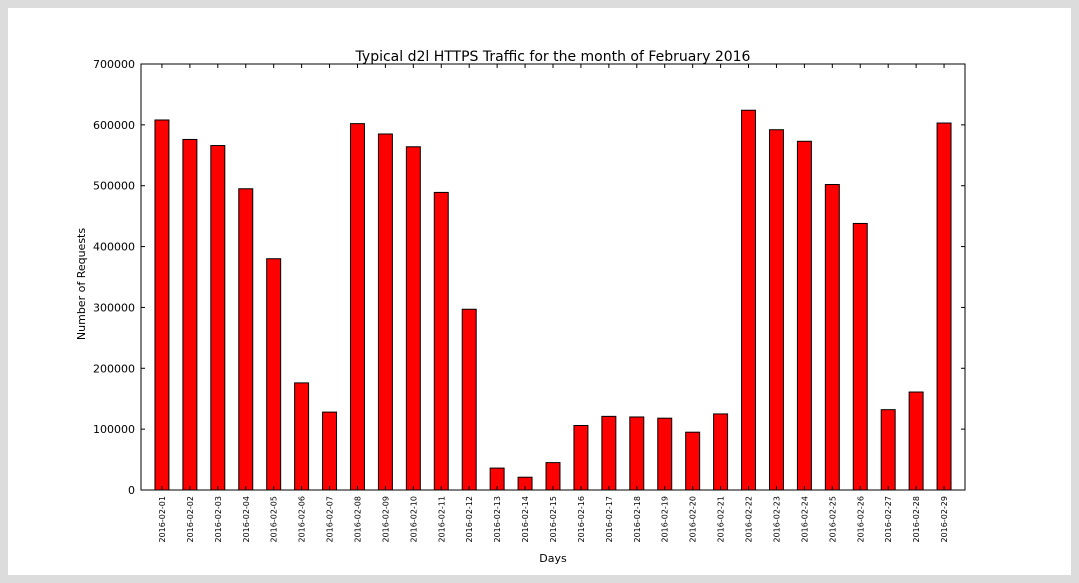  What do you see at coordinates (246, 519) in the screenshot?
I see `x-tick-label: 2016-02-04` at bounding box center [246, 519].